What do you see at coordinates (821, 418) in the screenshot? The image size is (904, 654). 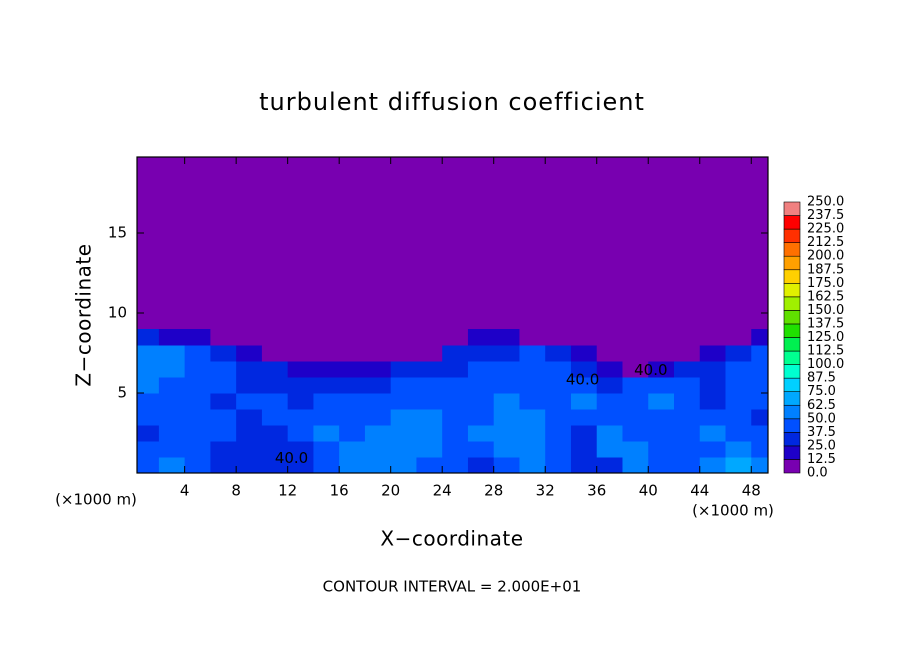 I see `colorbar-label: 50.0` at bounding box center [821, 418].